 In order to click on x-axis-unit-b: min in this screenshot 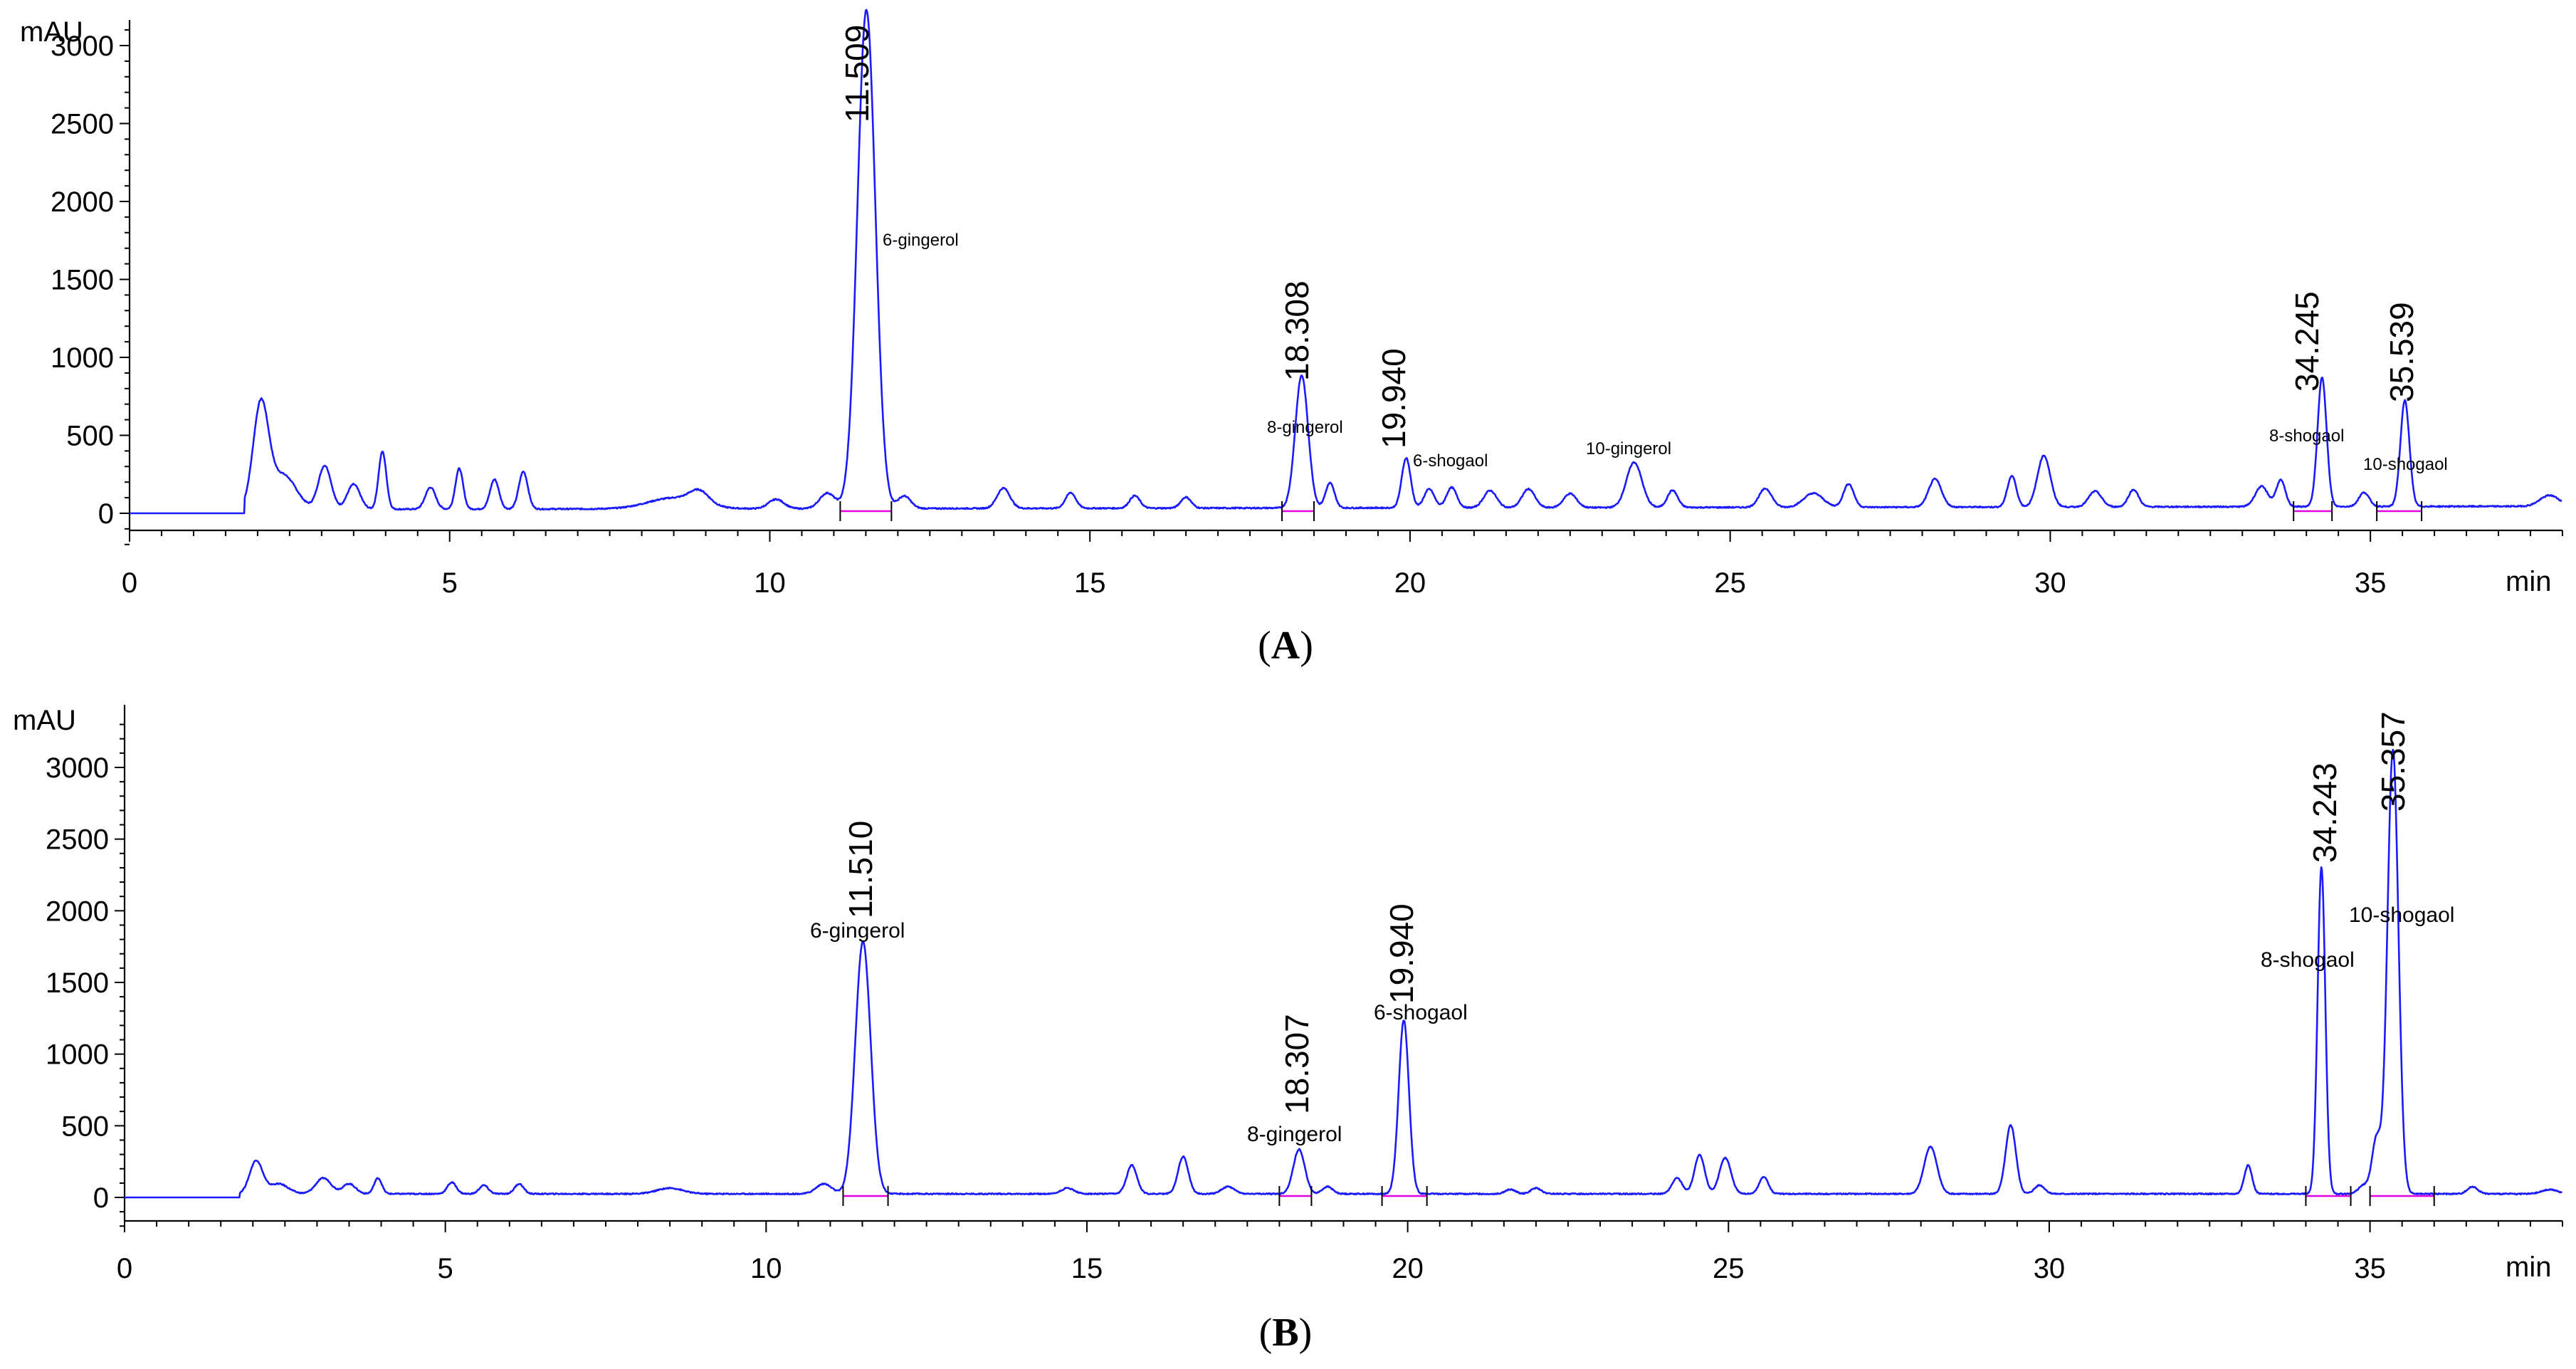, I will do `click(2528, 1267)`.